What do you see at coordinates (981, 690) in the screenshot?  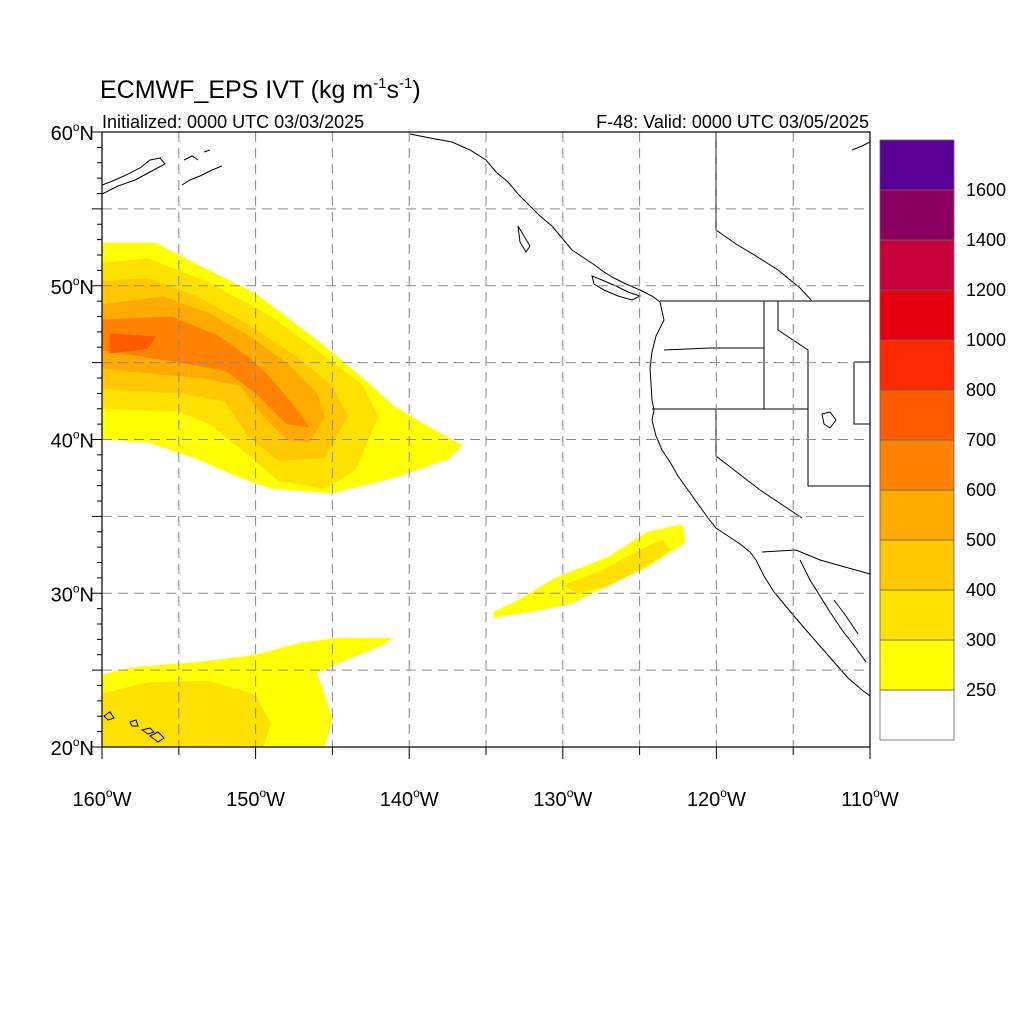 I see `colorbar-label: 250` at bounding box center [981, 690].